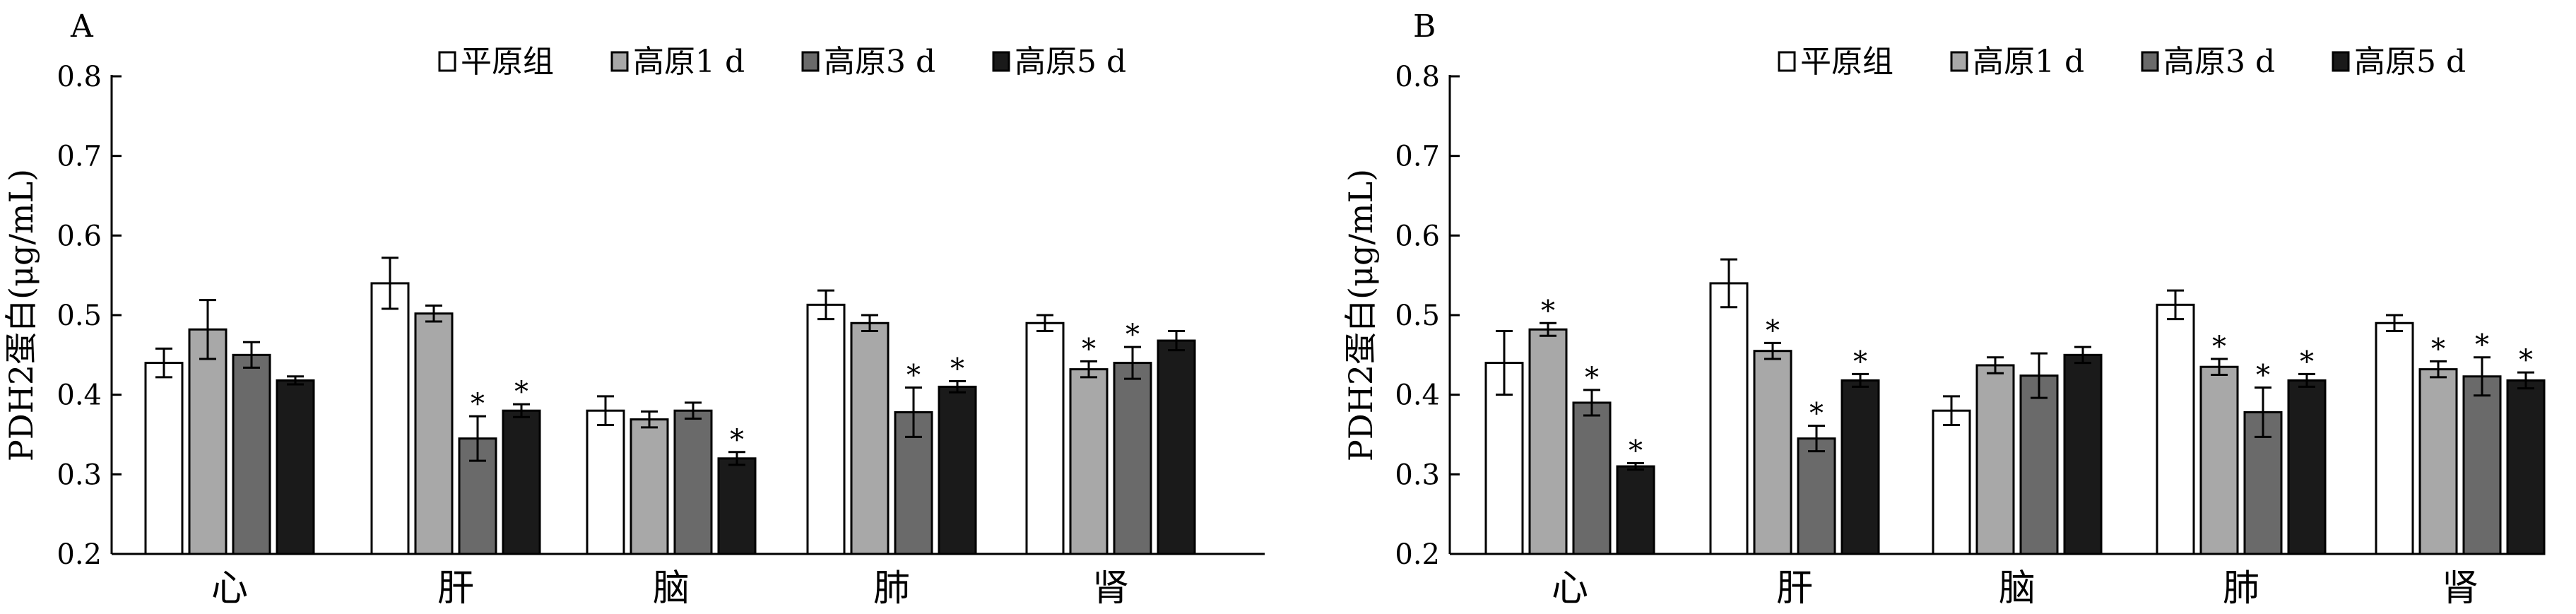 This screenshot has width=2576, height=614. What do you see at coordinates (1951, 482) in the screenshot?
I see `bar-b-c2-s0` at bounding box center [1951, 482].